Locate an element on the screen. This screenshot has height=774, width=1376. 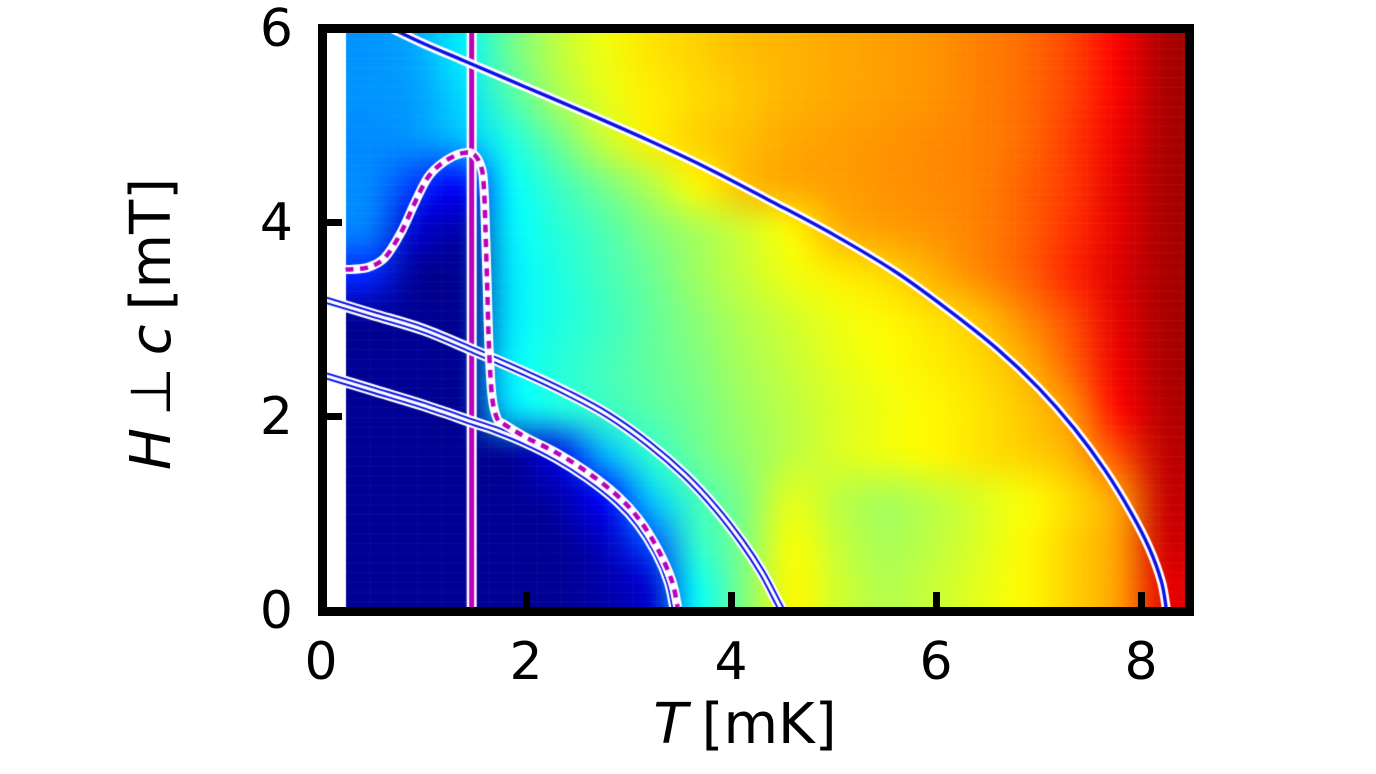
x-tick-label-8: 8 is located at coordinates (1141, 662).